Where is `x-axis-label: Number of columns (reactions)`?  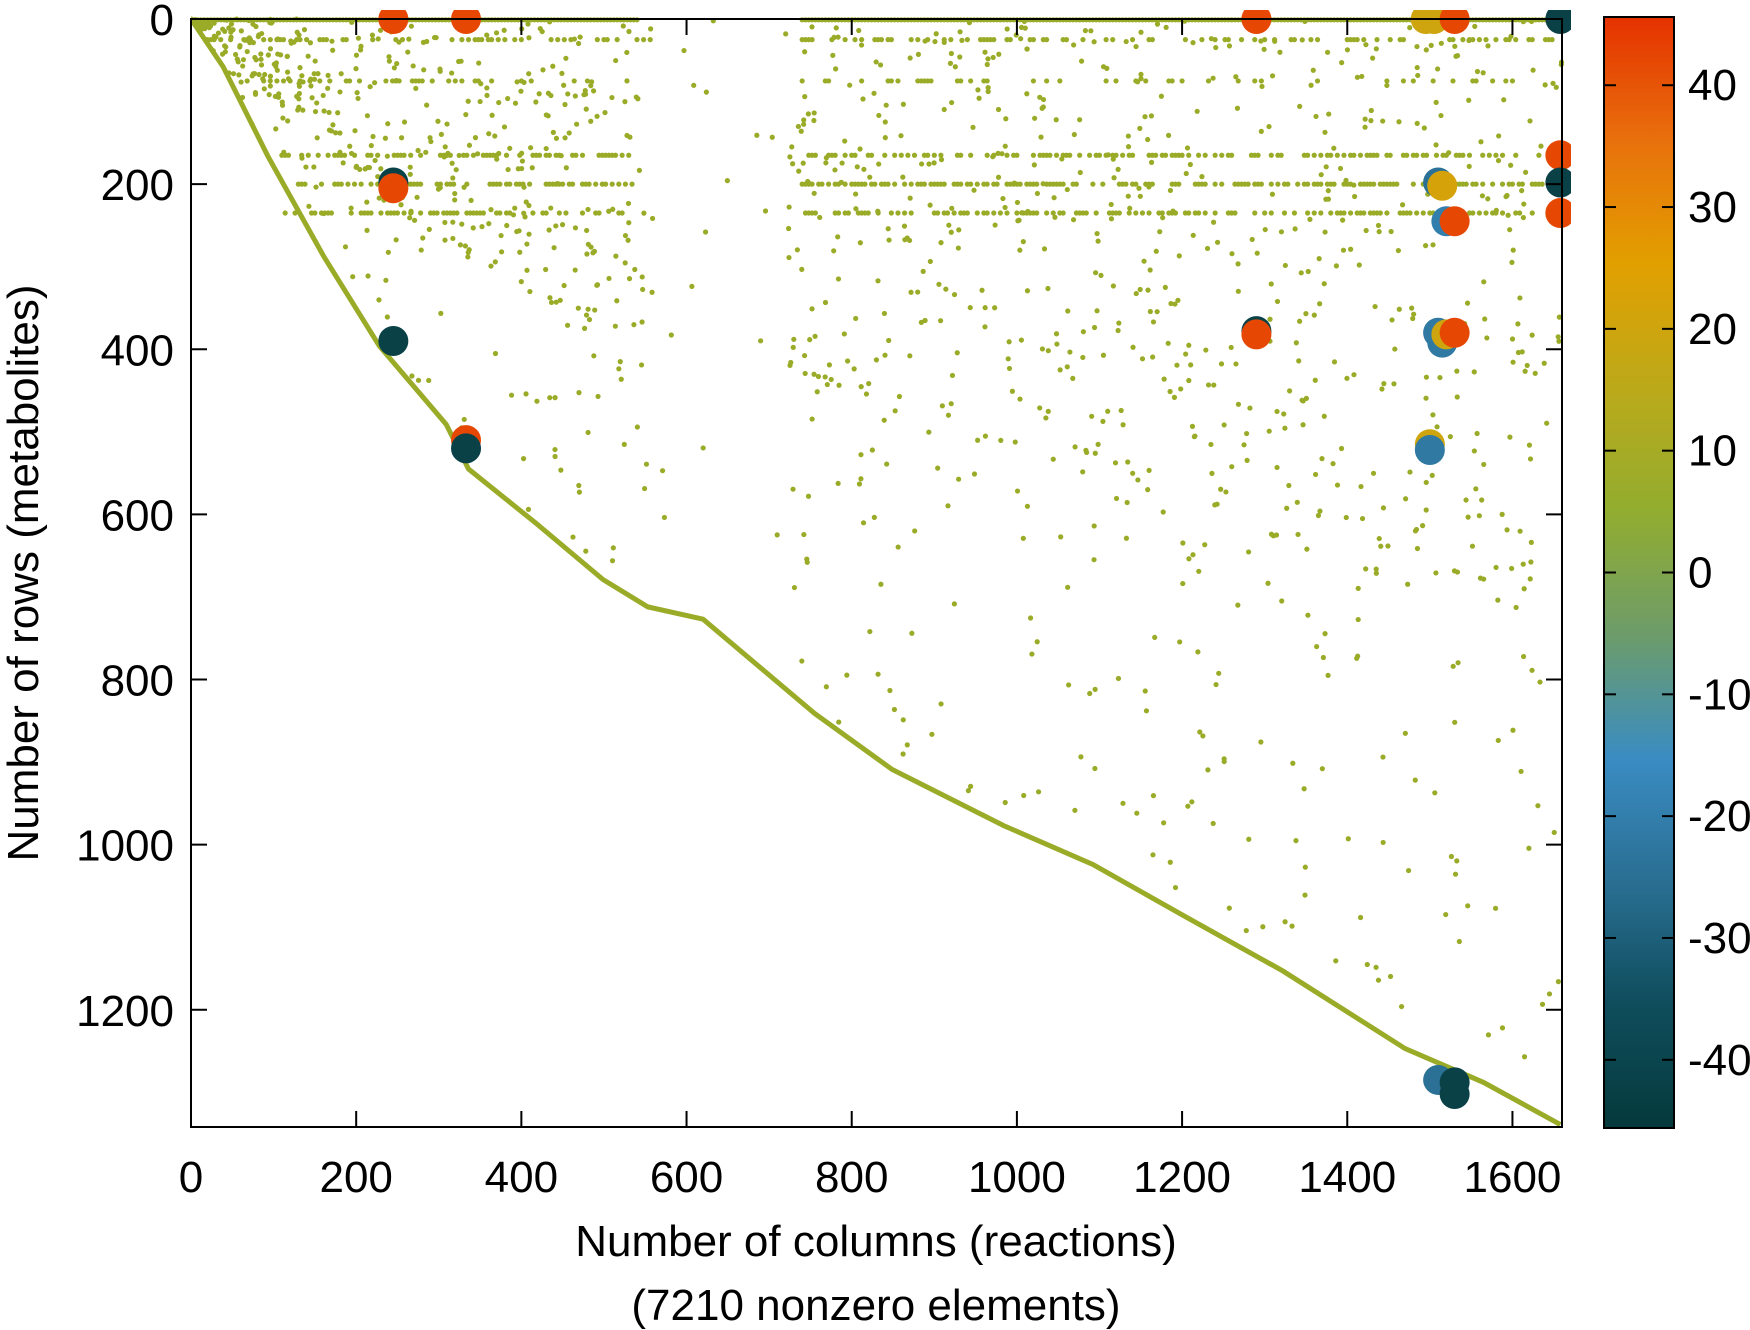
x-axis-label: Number of columns (reactions) is located at coordinates (876, 1241).